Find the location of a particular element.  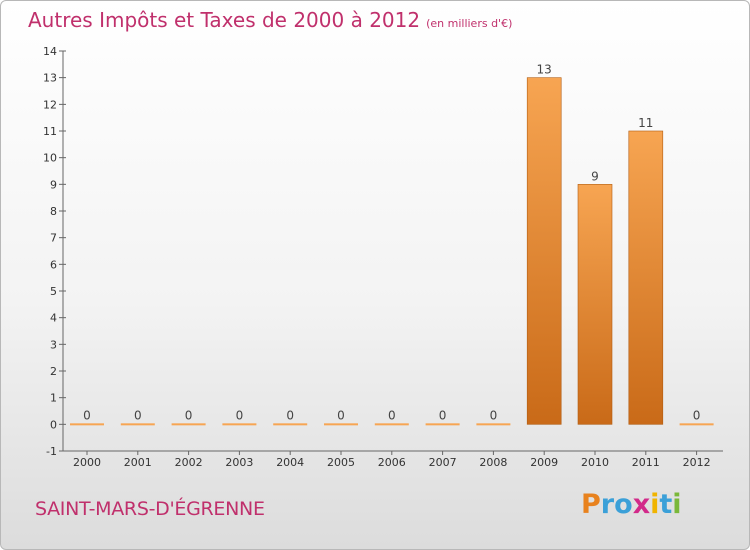

x-tick-label: 2003 is located at coordinates (239, 462).